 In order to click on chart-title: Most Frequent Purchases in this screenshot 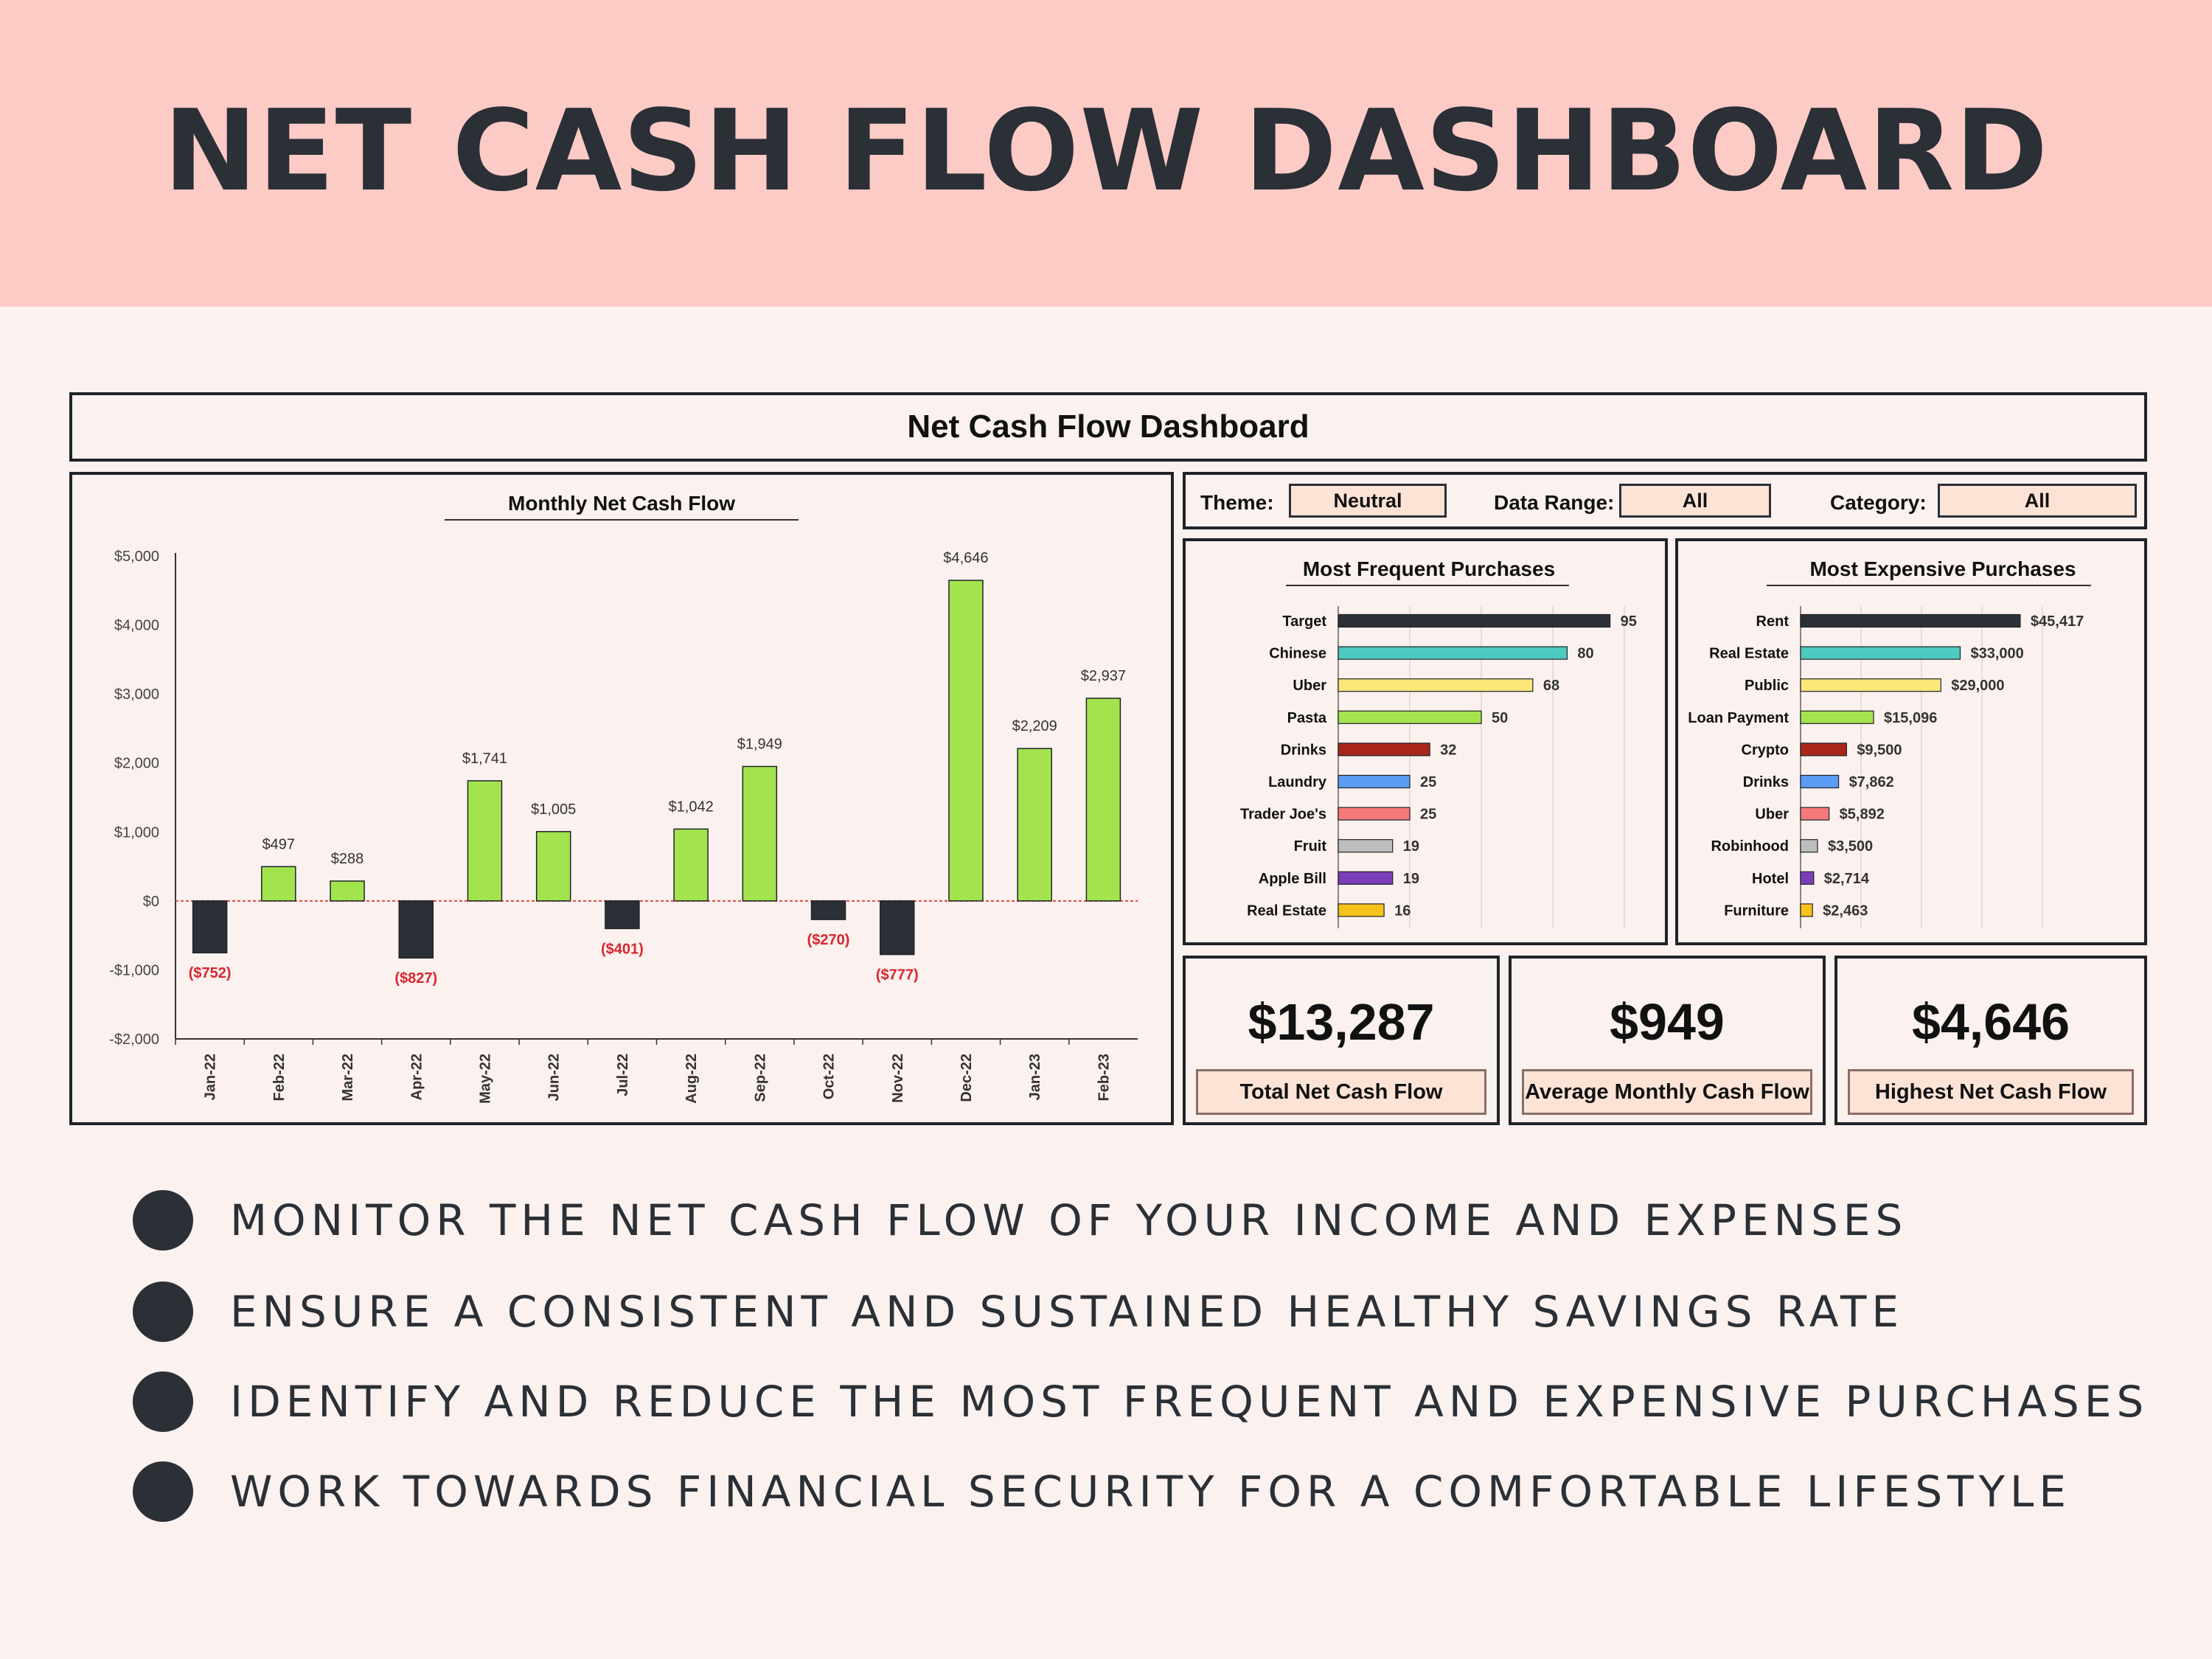, I will do `click(1429, 568)`.